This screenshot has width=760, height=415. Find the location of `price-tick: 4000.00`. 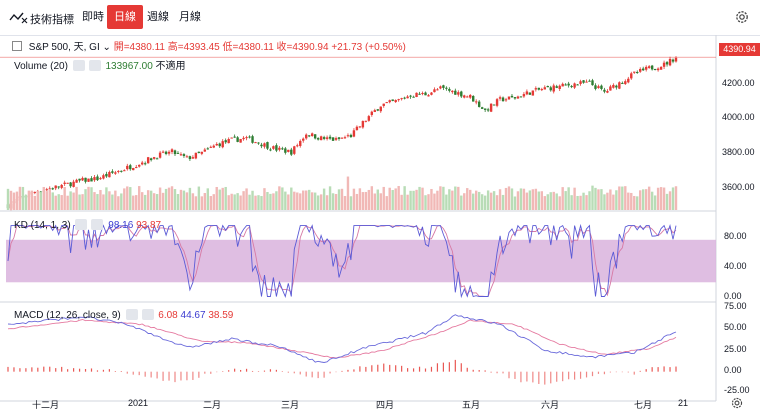

price-tick: 4000.00 is located at coordinates (738, 117).